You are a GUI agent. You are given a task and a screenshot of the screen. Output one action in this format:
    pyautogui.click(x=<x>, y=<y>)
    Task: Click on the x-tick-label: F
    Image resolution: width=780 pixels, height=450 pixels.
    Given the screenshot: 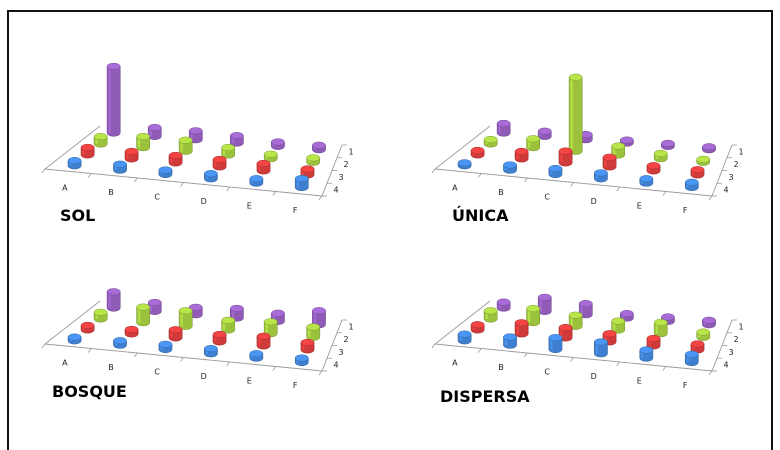 What is the action you would take?
    pyautogui.click(x=685, y=385)
    